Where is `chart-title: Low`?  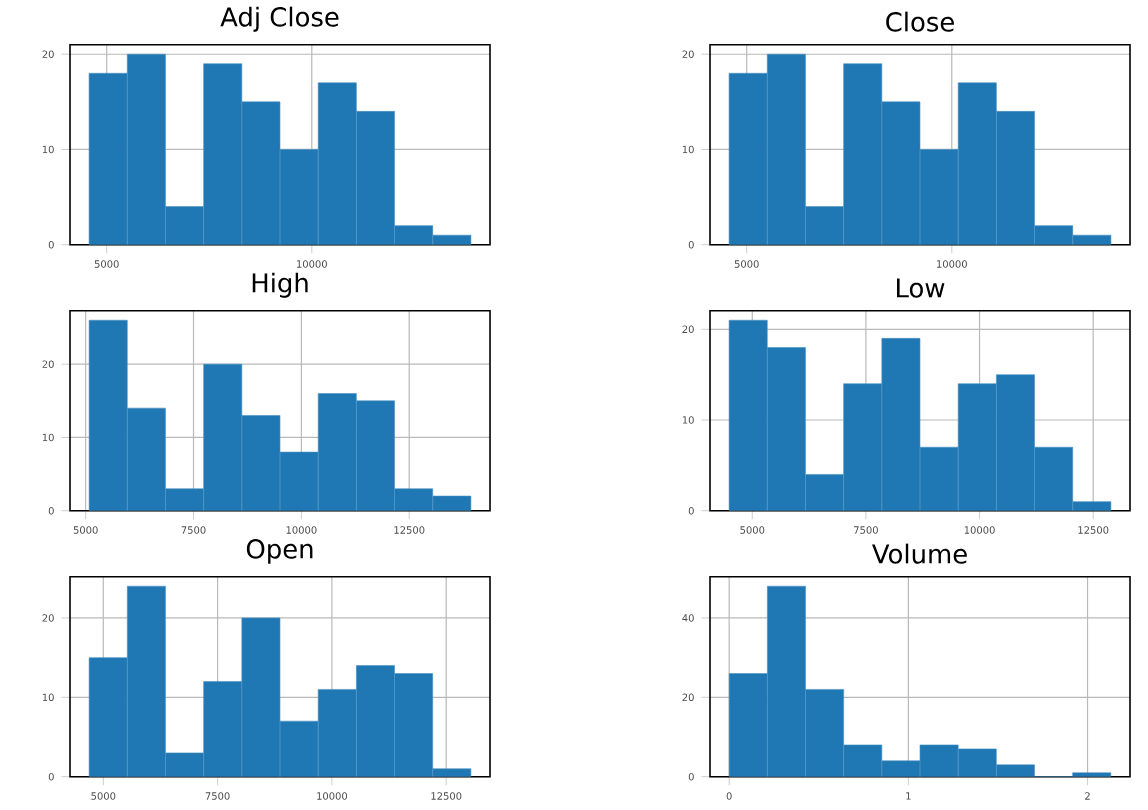 chart-title: Low is located at coordinates (921, 288).